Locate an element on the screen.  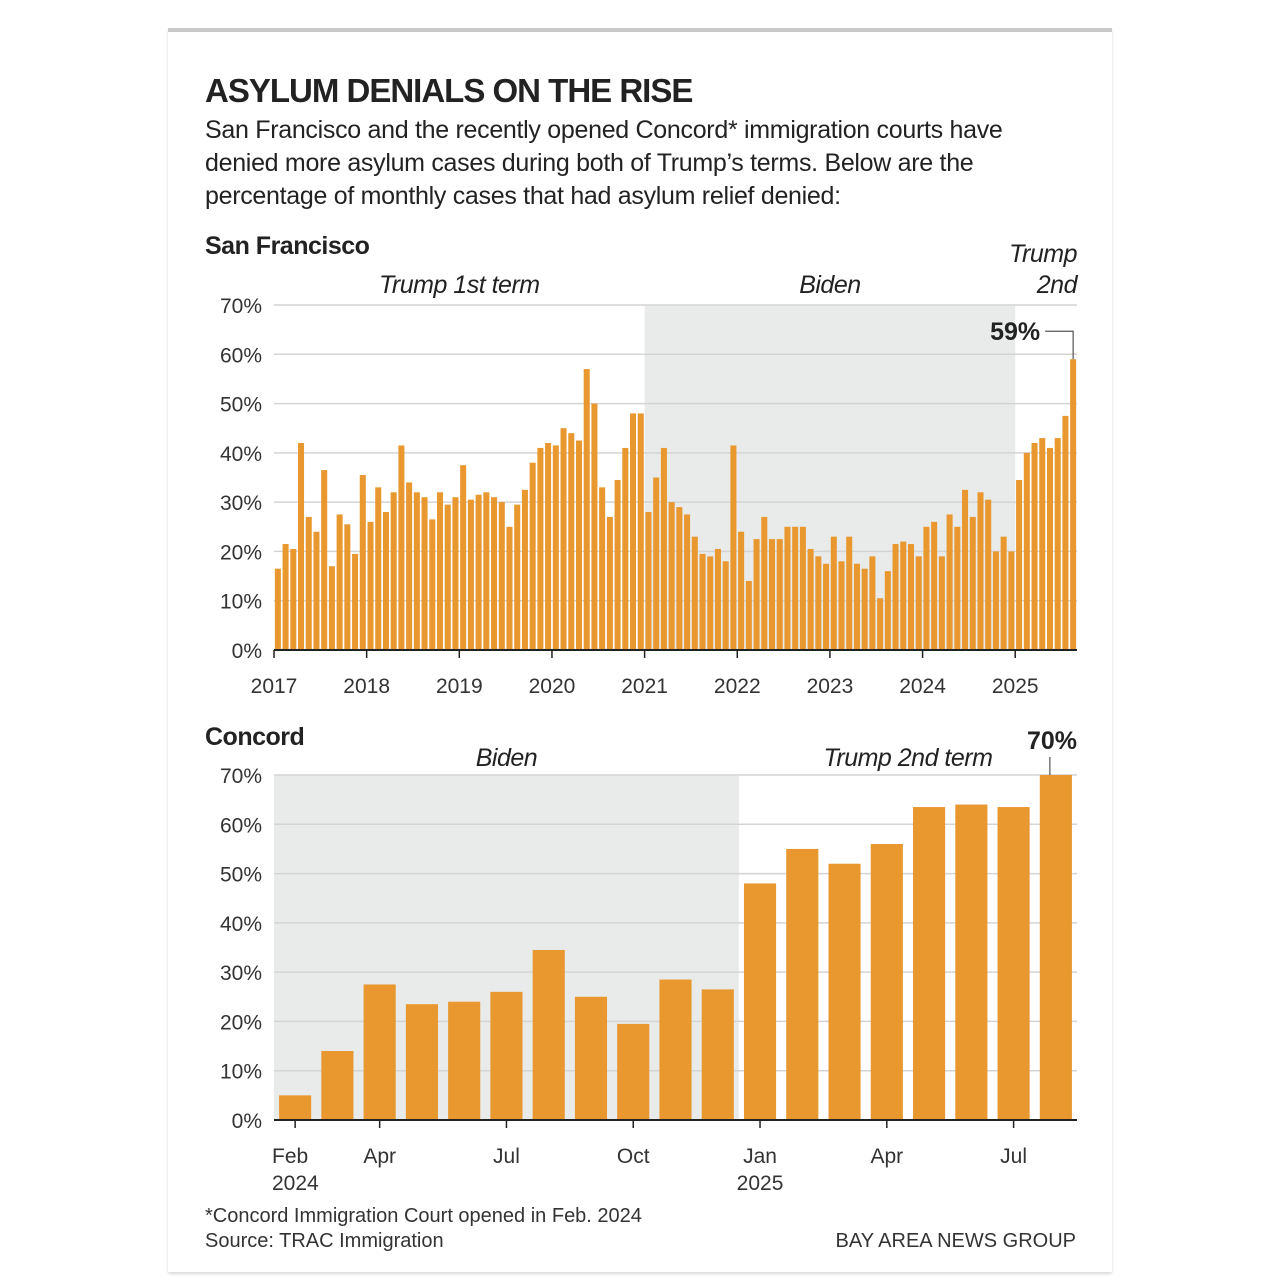
y-tick-label: 50% is located at coordinates (241, 405).